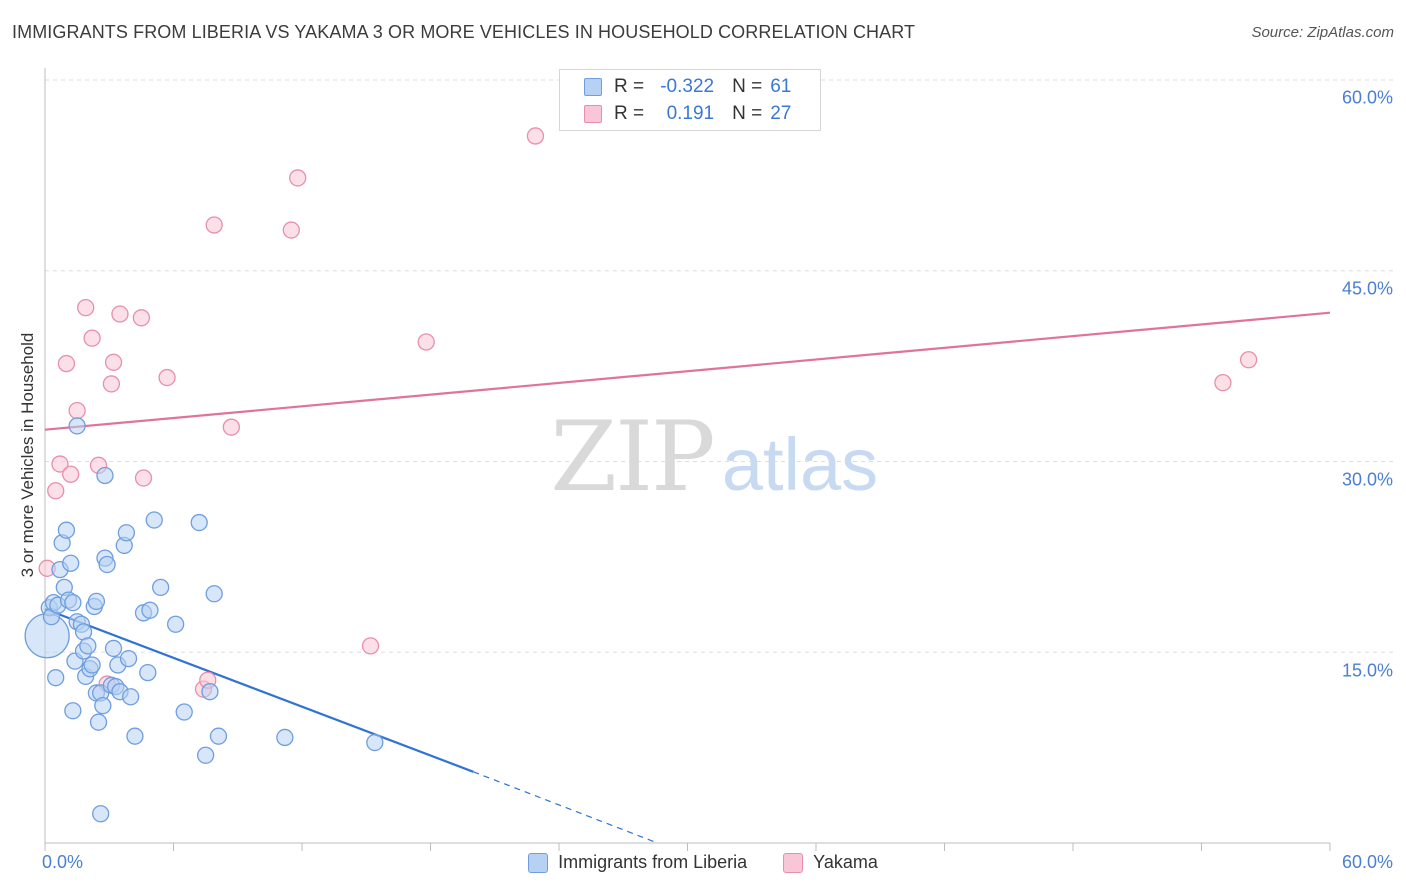 The height and width of the screenshot is (892, 1406). I want to click on legend-r-value: 0.191, so click(690, 113).